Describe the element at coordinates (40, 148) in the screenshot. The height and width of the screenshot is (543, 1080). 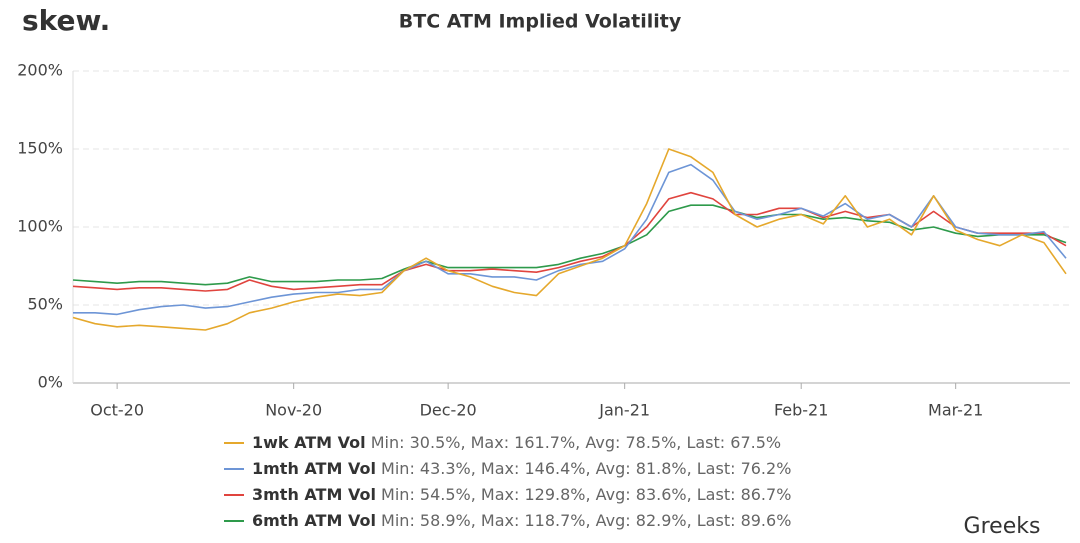
I see `y-tick-label: 150%` at that location.